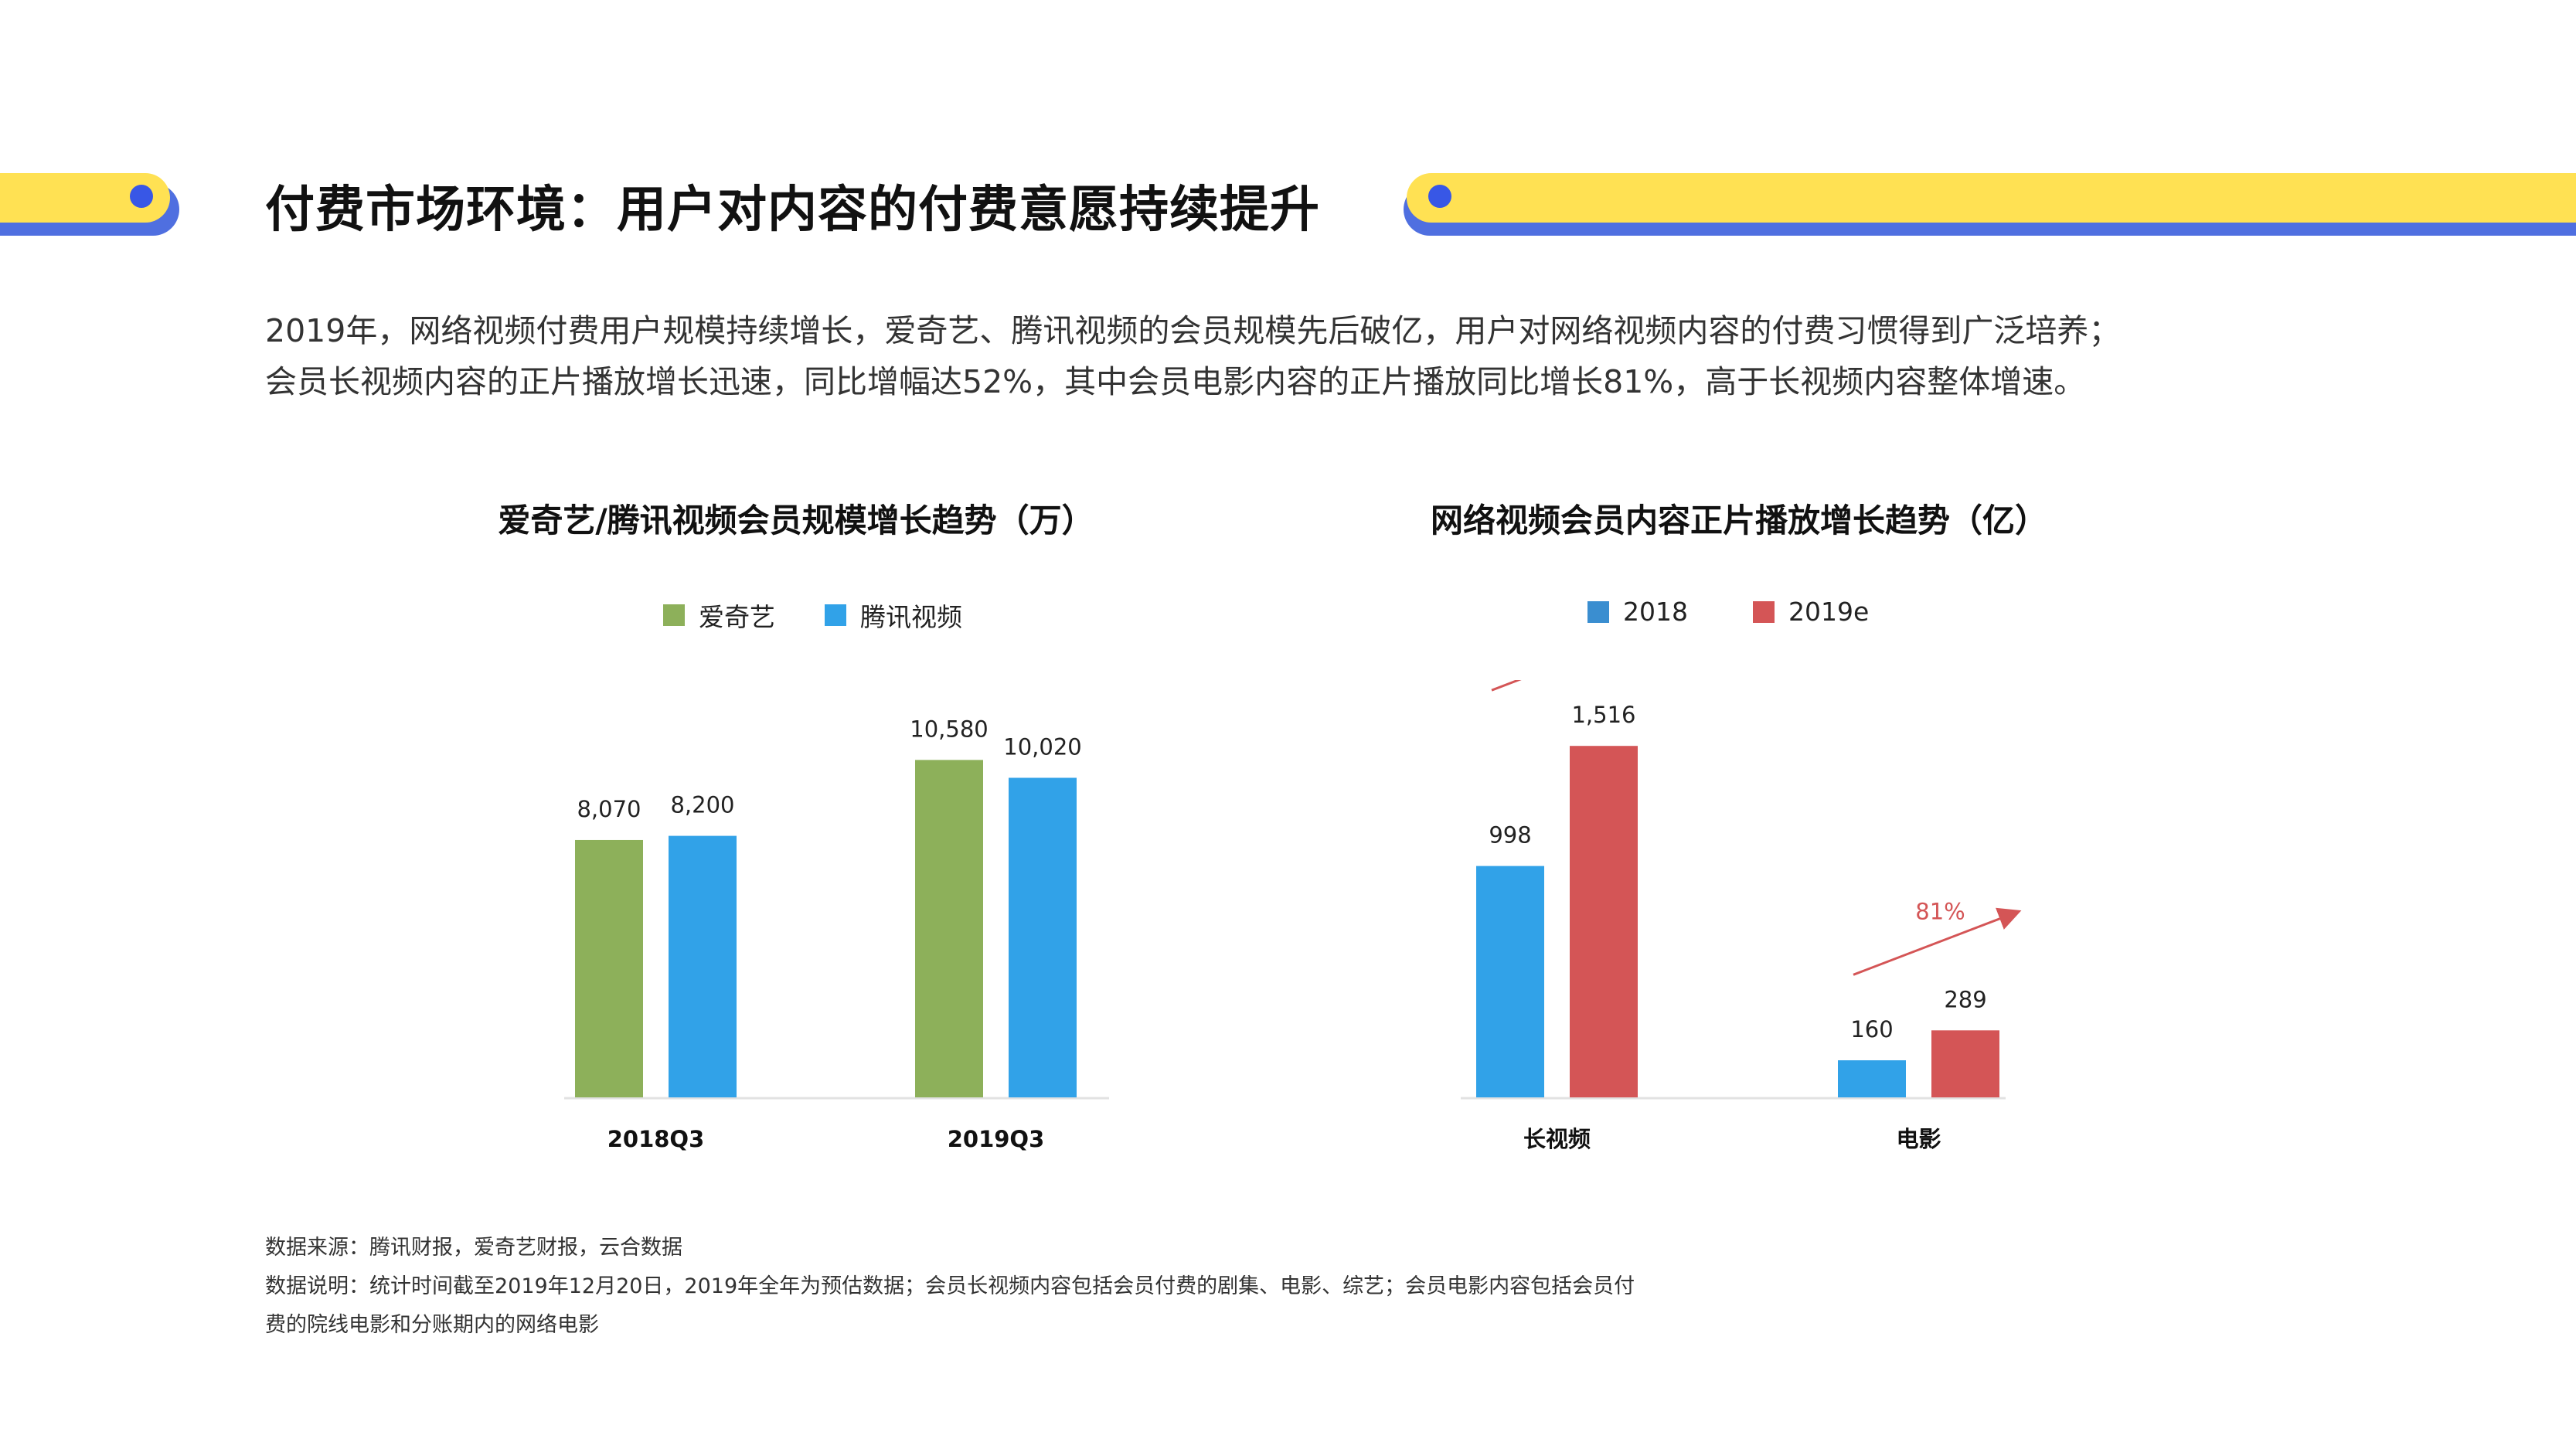 The image size is (2576, 1449). Describe the element at coordinates (1871, 1029) in the screenshot. I see `chart2-data-label-2-1: 160` at that location.